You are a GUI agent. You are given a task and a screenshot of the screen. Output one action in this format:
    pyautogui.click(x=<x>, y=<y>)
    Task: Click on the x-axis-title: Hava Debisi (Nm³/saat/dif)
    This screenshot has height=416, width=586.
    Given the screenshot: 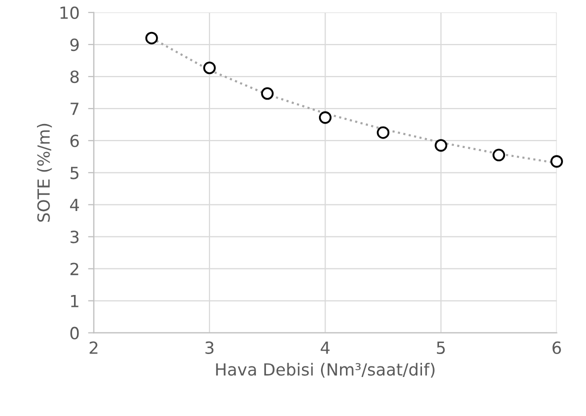 What is the action you would take?
    pyautogui.click(x=325, y=370)
    